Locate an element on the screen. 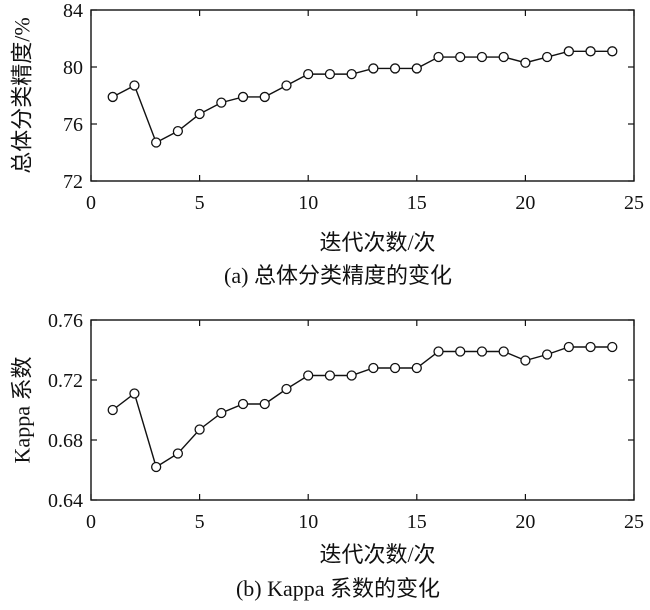 The width and height of the screenshot is (650, 610). y-axis-label: 总体分类精度/% is located at coordinates (22, 95).